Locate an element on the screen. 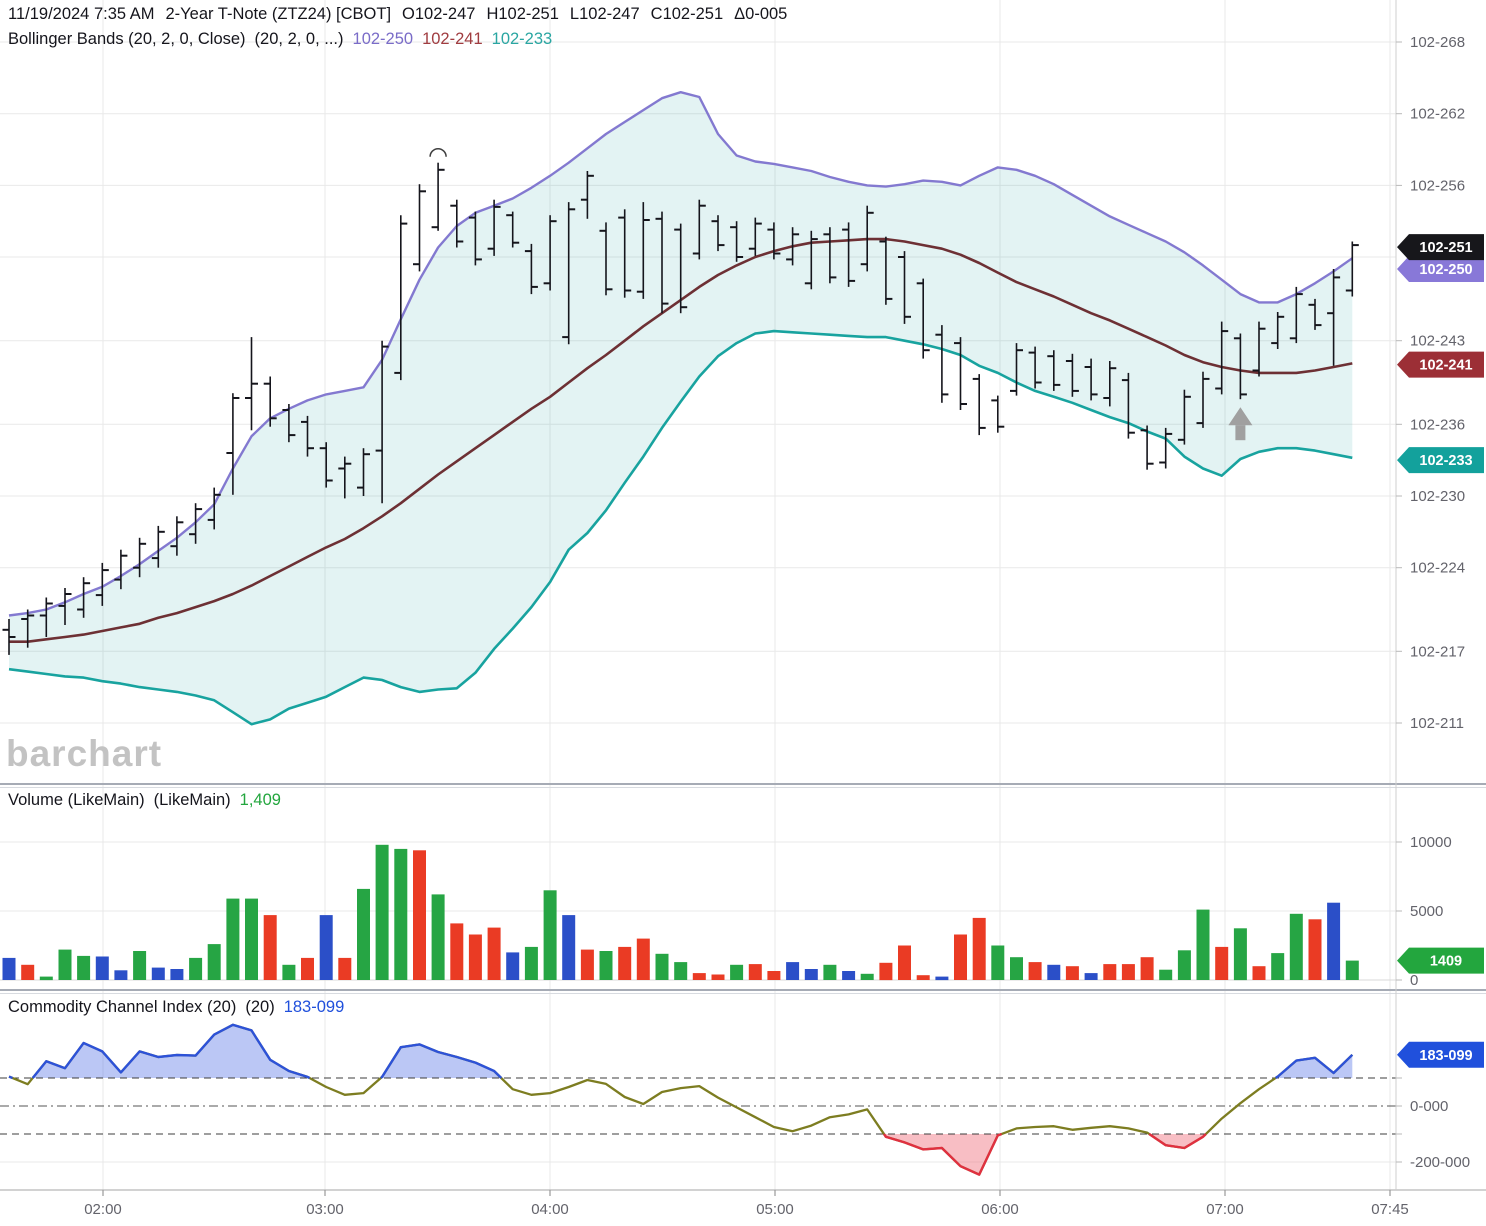 This screenshot has height=1226, width=1486. svg-text: 183-099 is located at coordinates (1445, 1056).